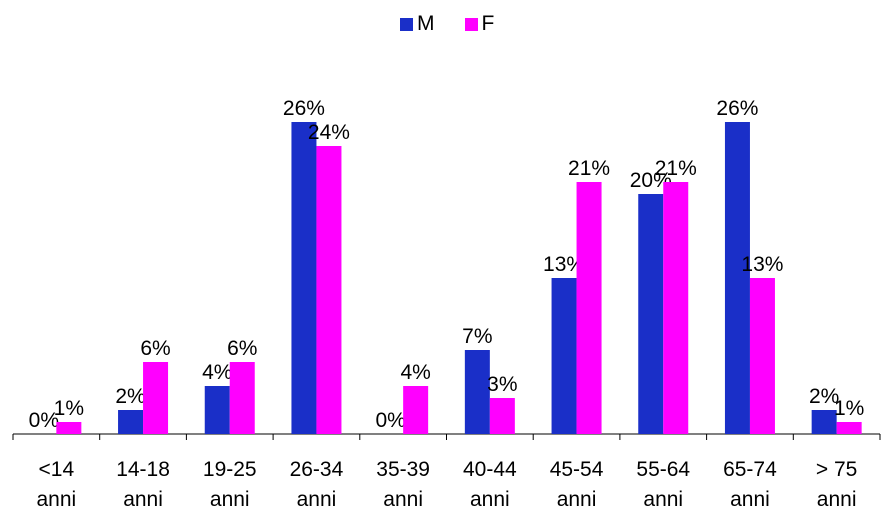 Image resolution: width=882 pixels, height=519 pixels. Describe the element at coordinates (143, 469) in the screenshot. I see `x-tick-label: 14-18` at that location.